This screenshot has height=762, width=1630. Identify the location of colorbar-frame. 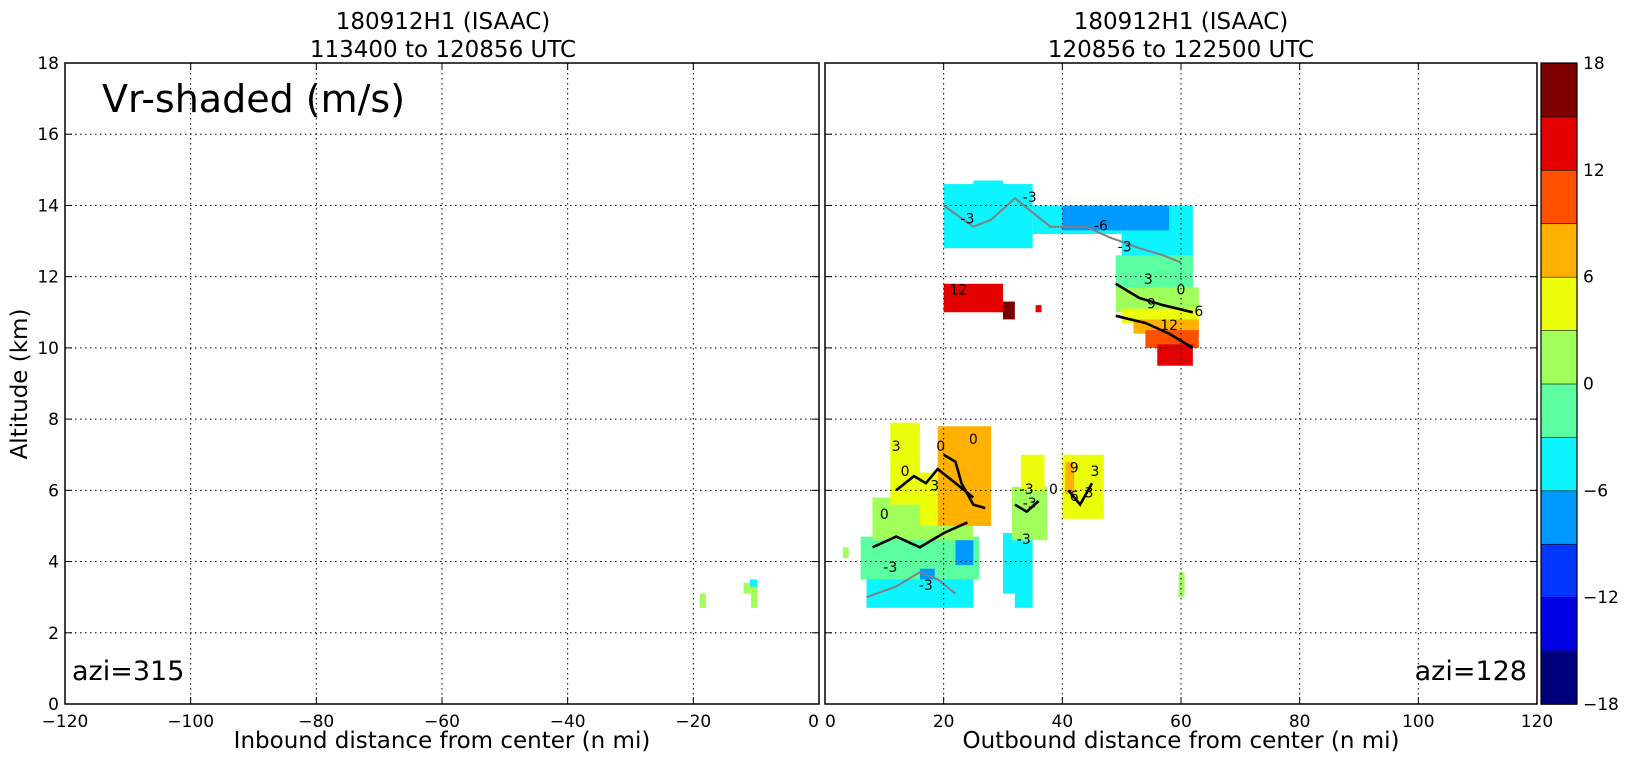
(1559, 383).